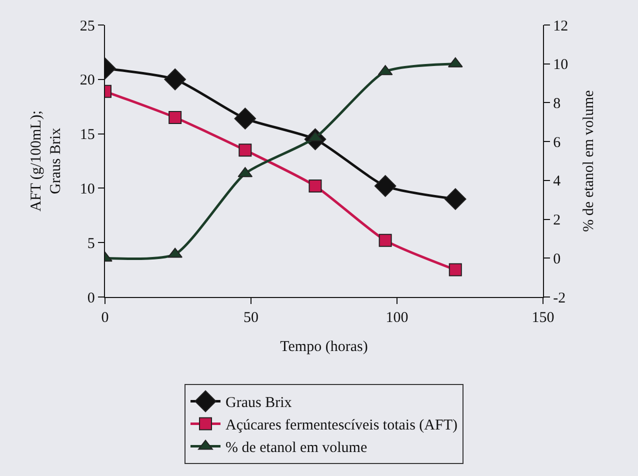 This screenshot has height=476, width=638. What do you see at coordinates (557, 142) in the screenshot?
I see `y2-tick-label: 6` at bounding box center [557, 142].